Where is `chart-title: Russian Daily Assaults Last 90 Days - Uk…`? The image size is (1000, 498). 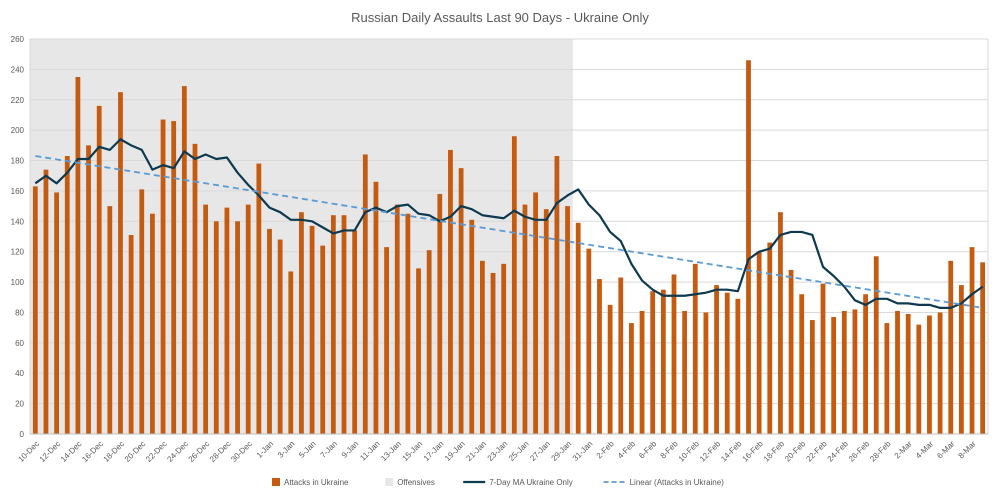
chart-title: Russian Daily Assaults Last 90 Days - Uk… is located at coordinates (500, 17).